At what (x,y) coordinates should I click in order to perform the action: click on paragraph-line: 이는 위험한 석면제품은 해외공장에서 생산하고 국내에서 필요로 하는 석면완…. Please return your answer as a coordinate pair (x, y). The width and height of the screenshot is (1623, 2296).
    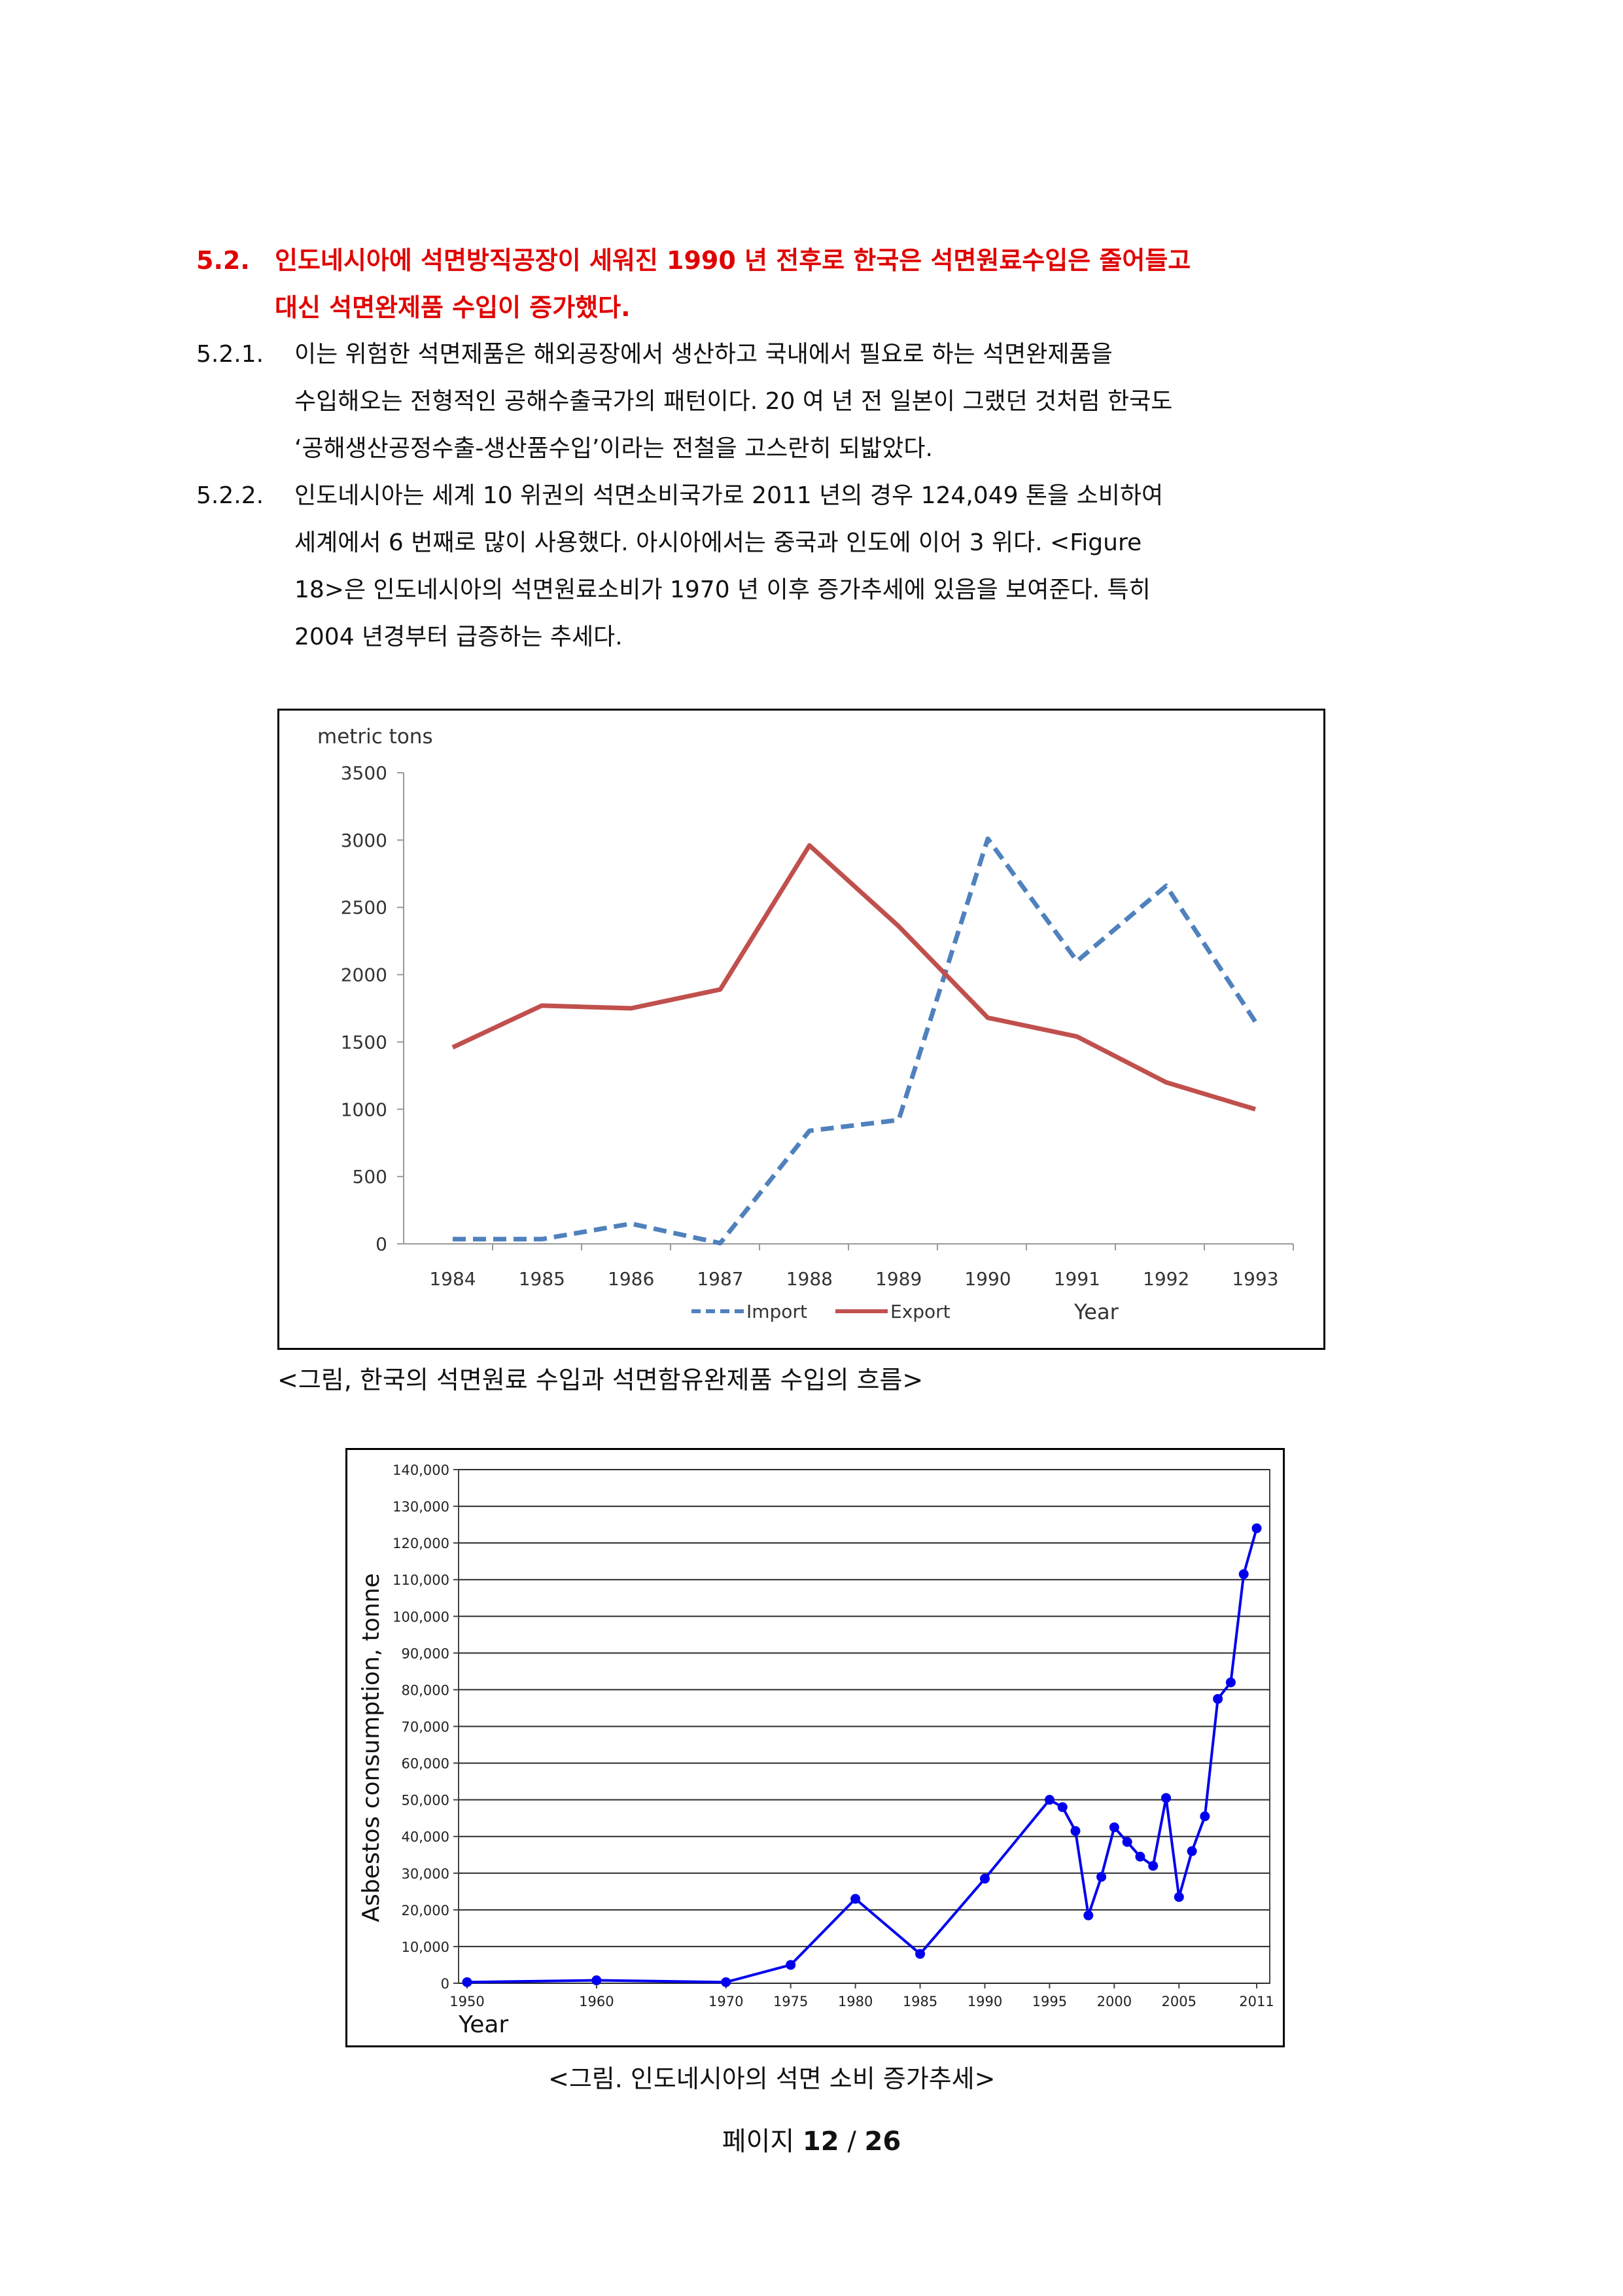
    Looking at the image, I should click on (704, 355).